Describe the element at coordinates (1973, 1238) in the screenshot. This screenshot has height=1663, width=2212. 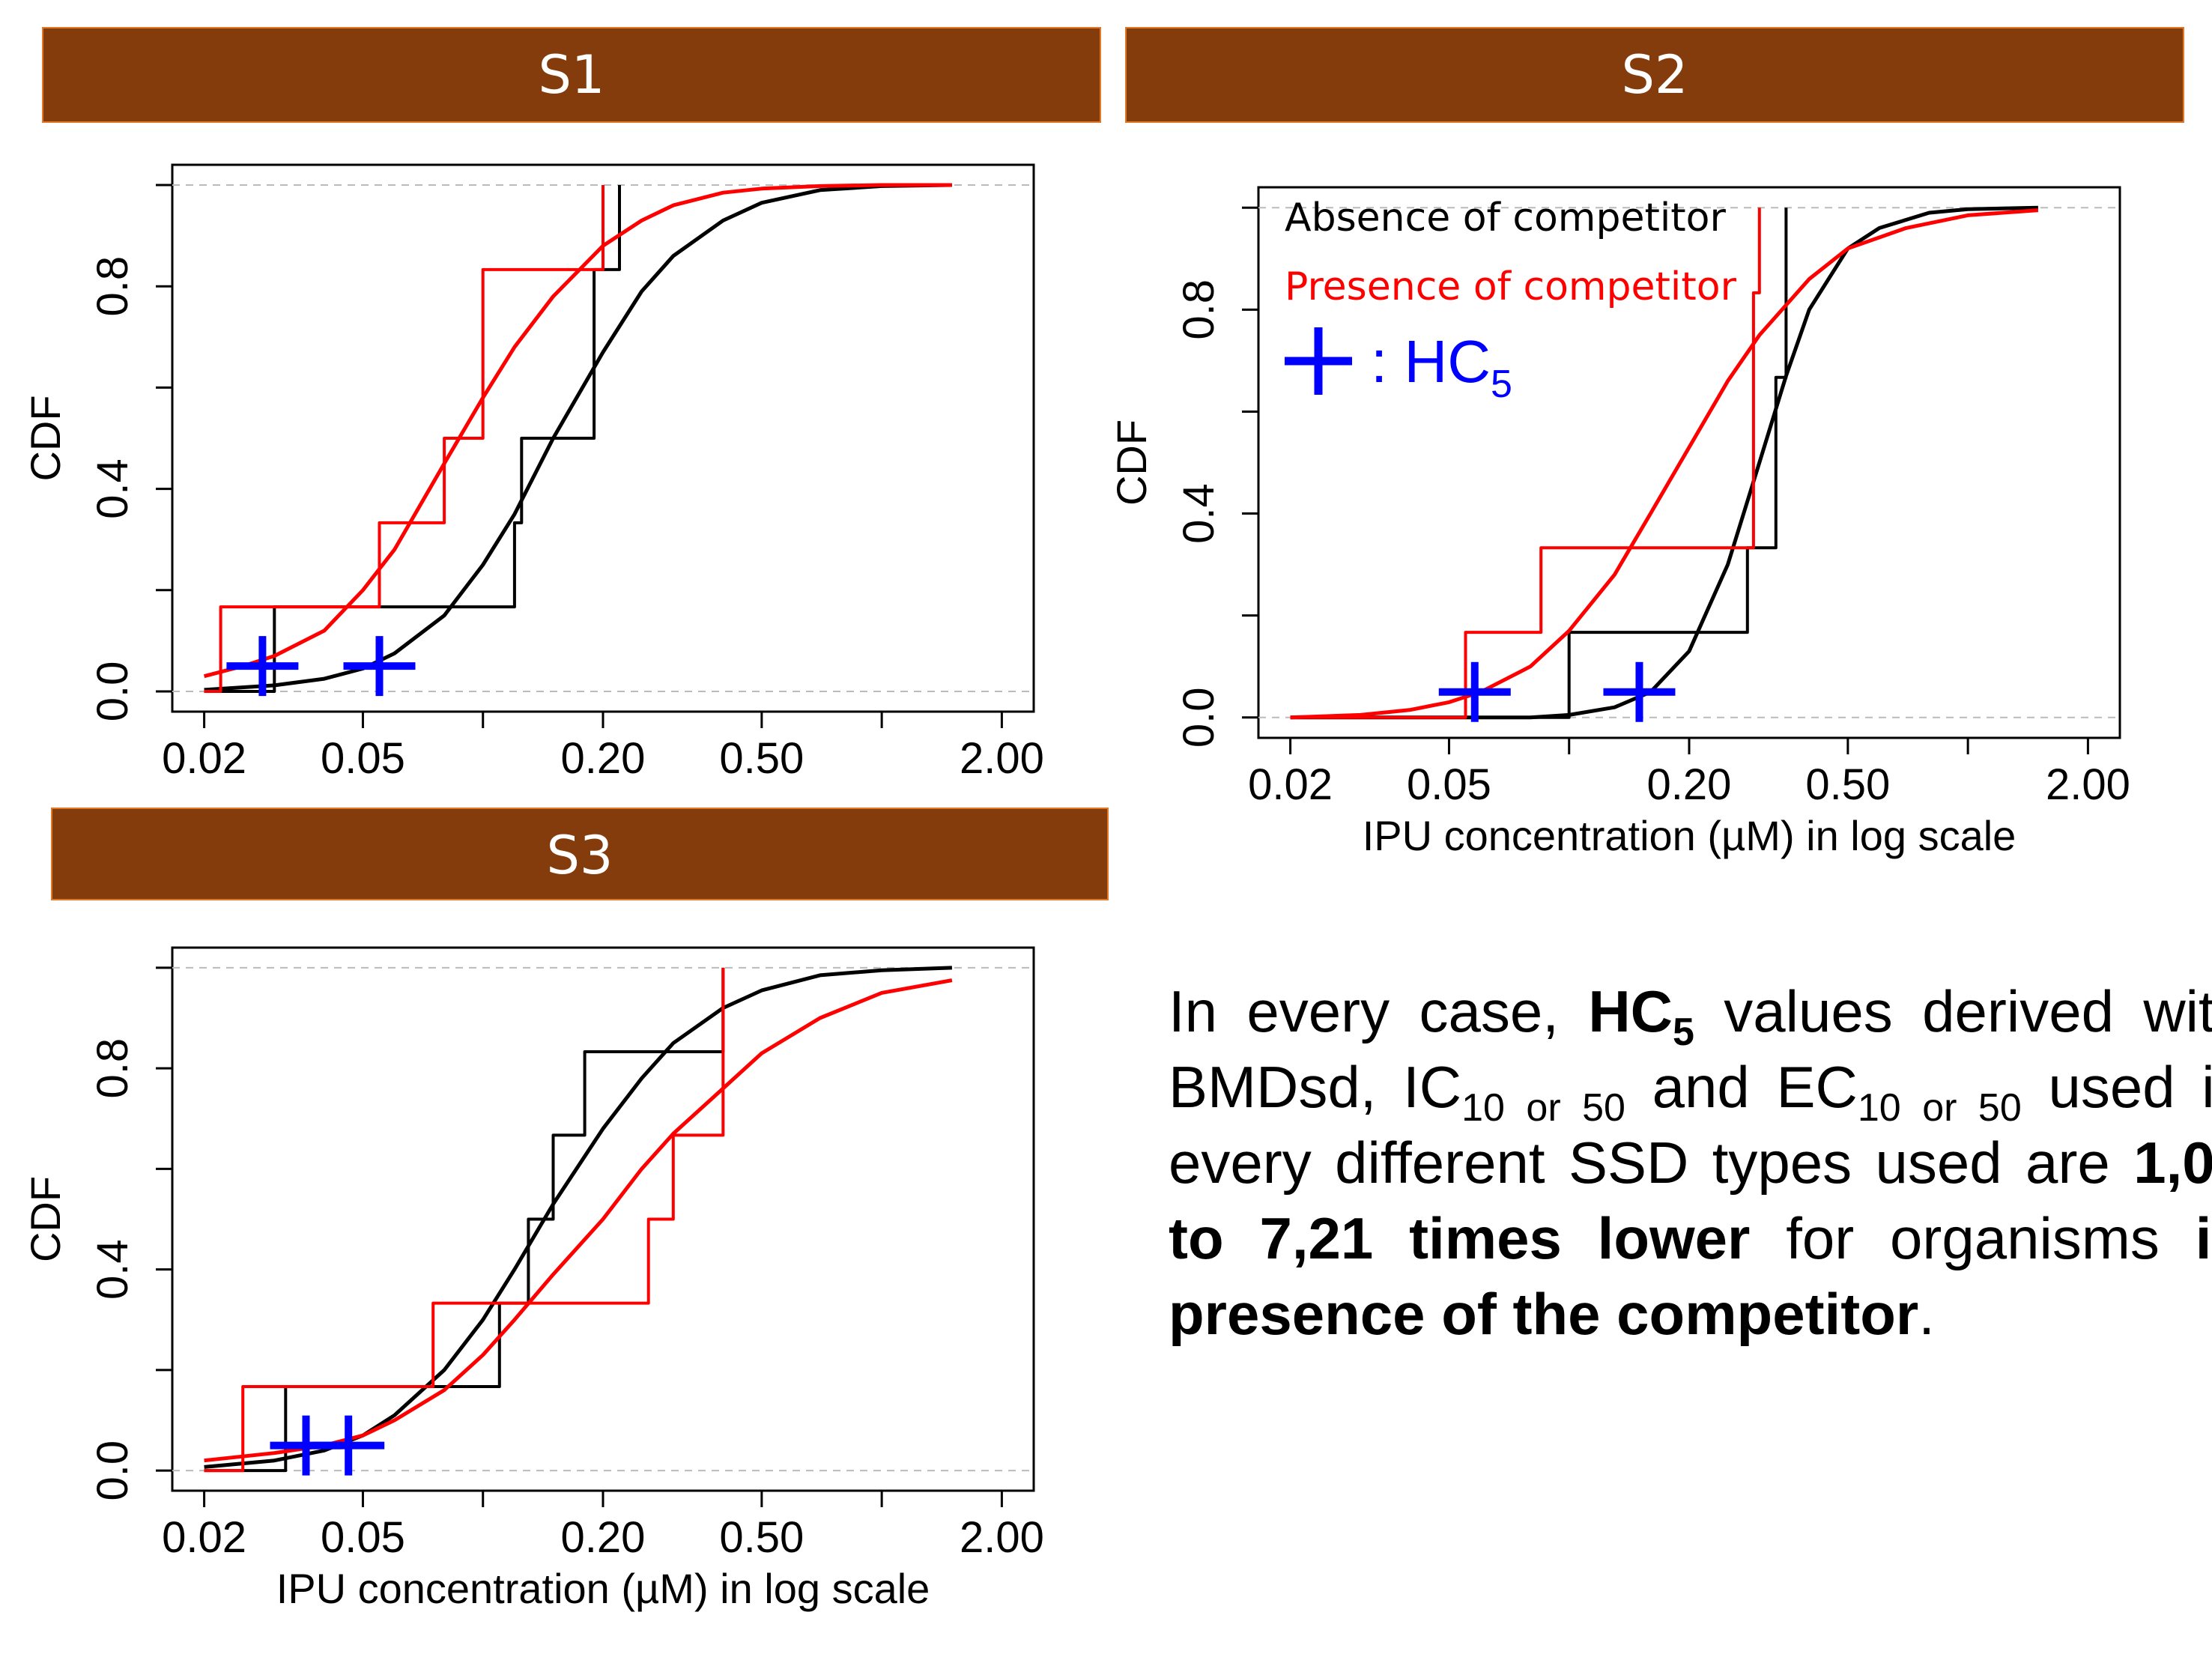
I see `note-text: for organisms` at that location.